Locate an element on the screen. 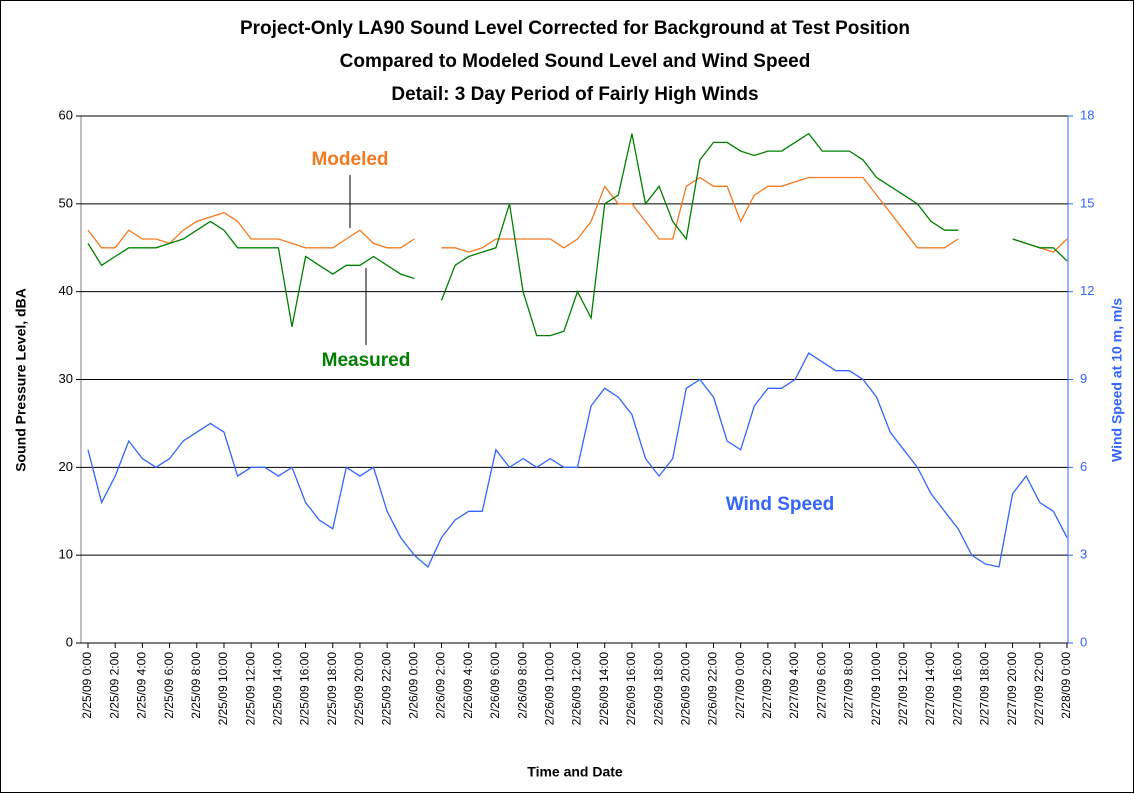 The height and width of the screenshot is (794, 1135). x-tick-label: 2/26/09 12:00 is located at coordinates (577, 689).